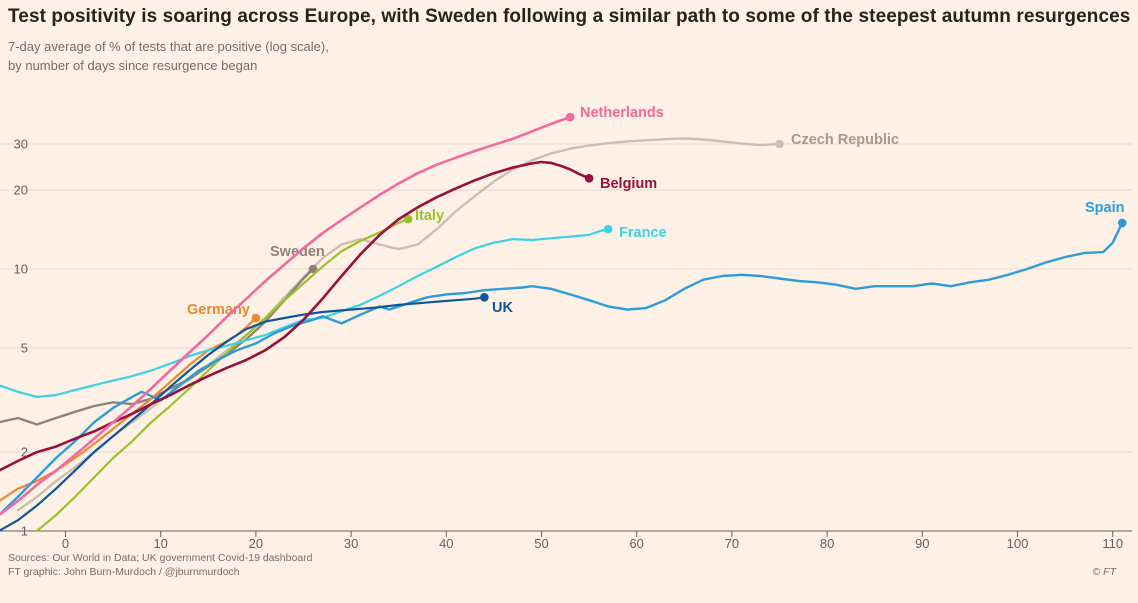  What do you see at coordinates (429, 216) in the screenshot?
I see `series-label-italy: Italy` at bounding box center [429, 216].